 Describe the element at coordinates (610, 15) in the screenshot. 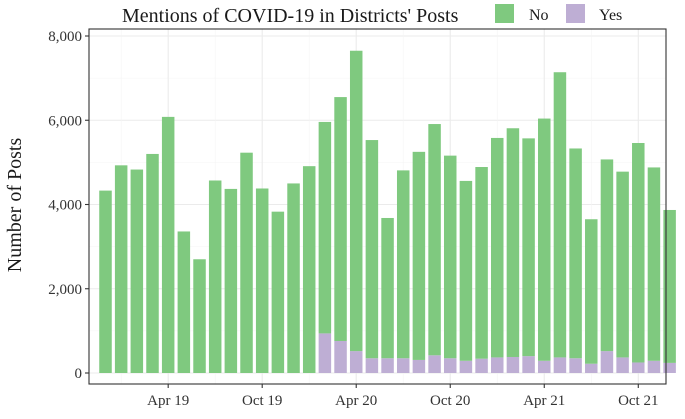

I see `legend-label-yes: Yes` at that location.